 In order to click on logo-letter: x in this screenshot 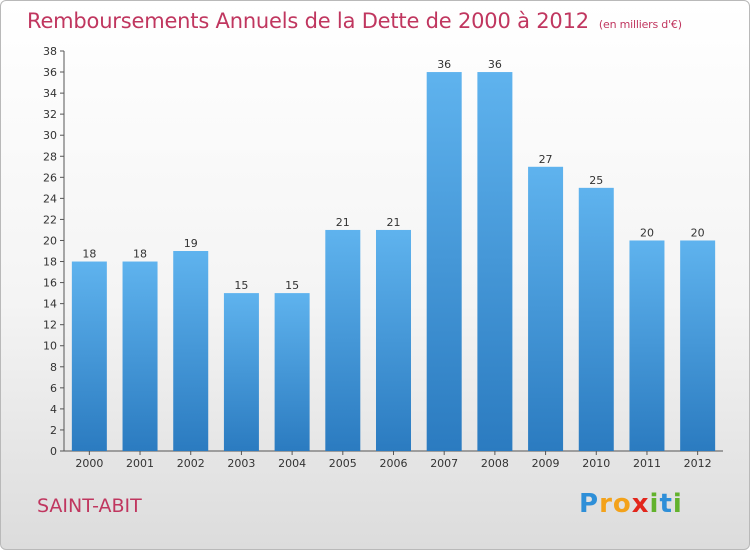, I will do `click(640, 504)`.